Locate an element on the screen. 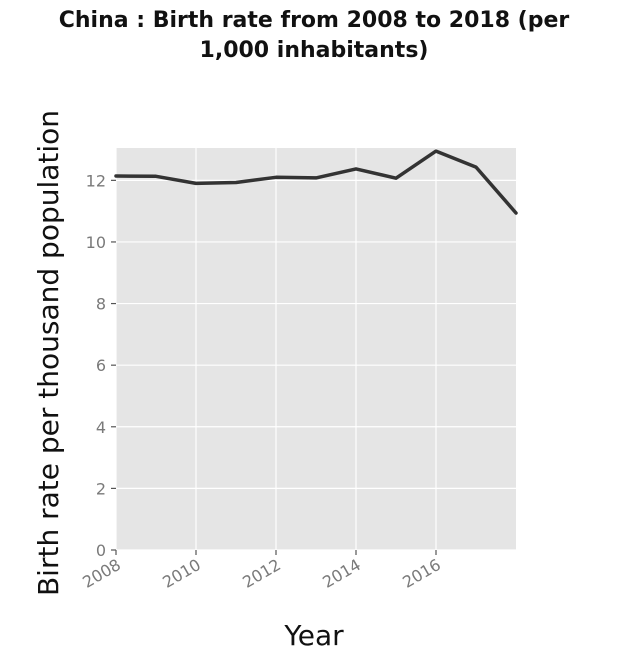 This screenshot has height=662, width=628. y-tick-label: 10 is located at coordinates (96, 242).